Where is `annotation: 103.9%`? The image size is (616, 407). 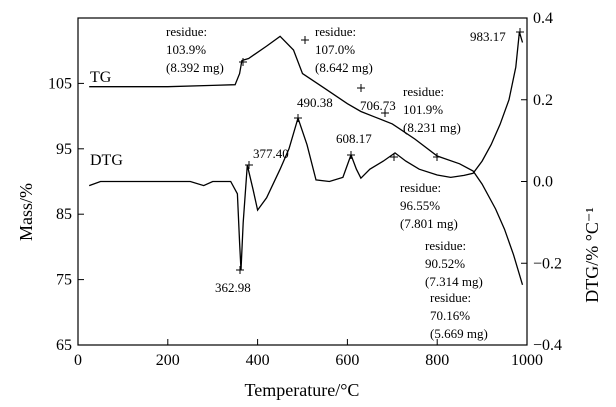
annotation: 103.9% is located at coordinates (186, 49).